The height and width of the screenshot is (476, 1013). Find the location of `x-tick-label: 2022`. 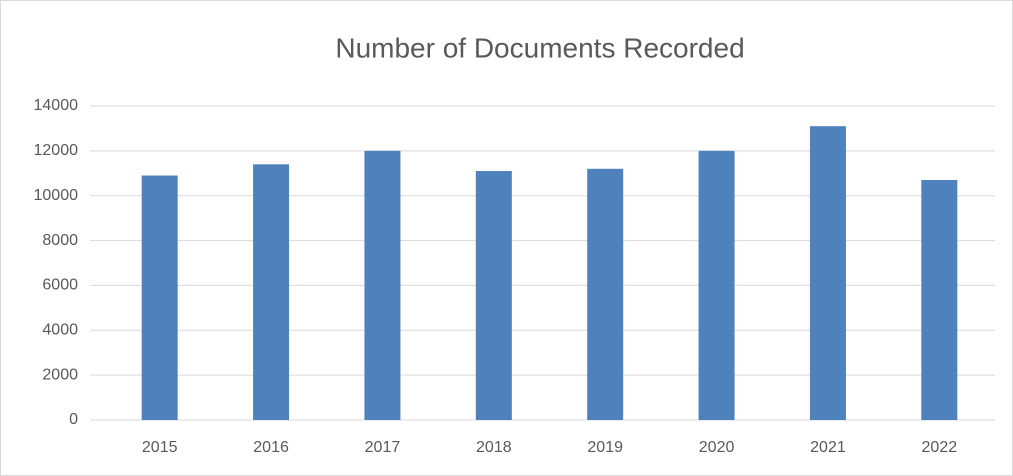

x-tick-label: 2022 is located at coordinates (940, 447).